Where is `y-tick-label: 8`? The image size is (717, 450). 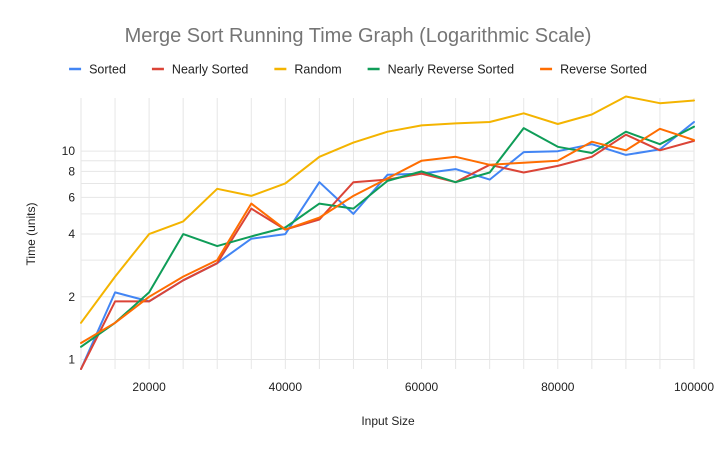 y-tick-label: 8 is located at coordinates (71, 171).